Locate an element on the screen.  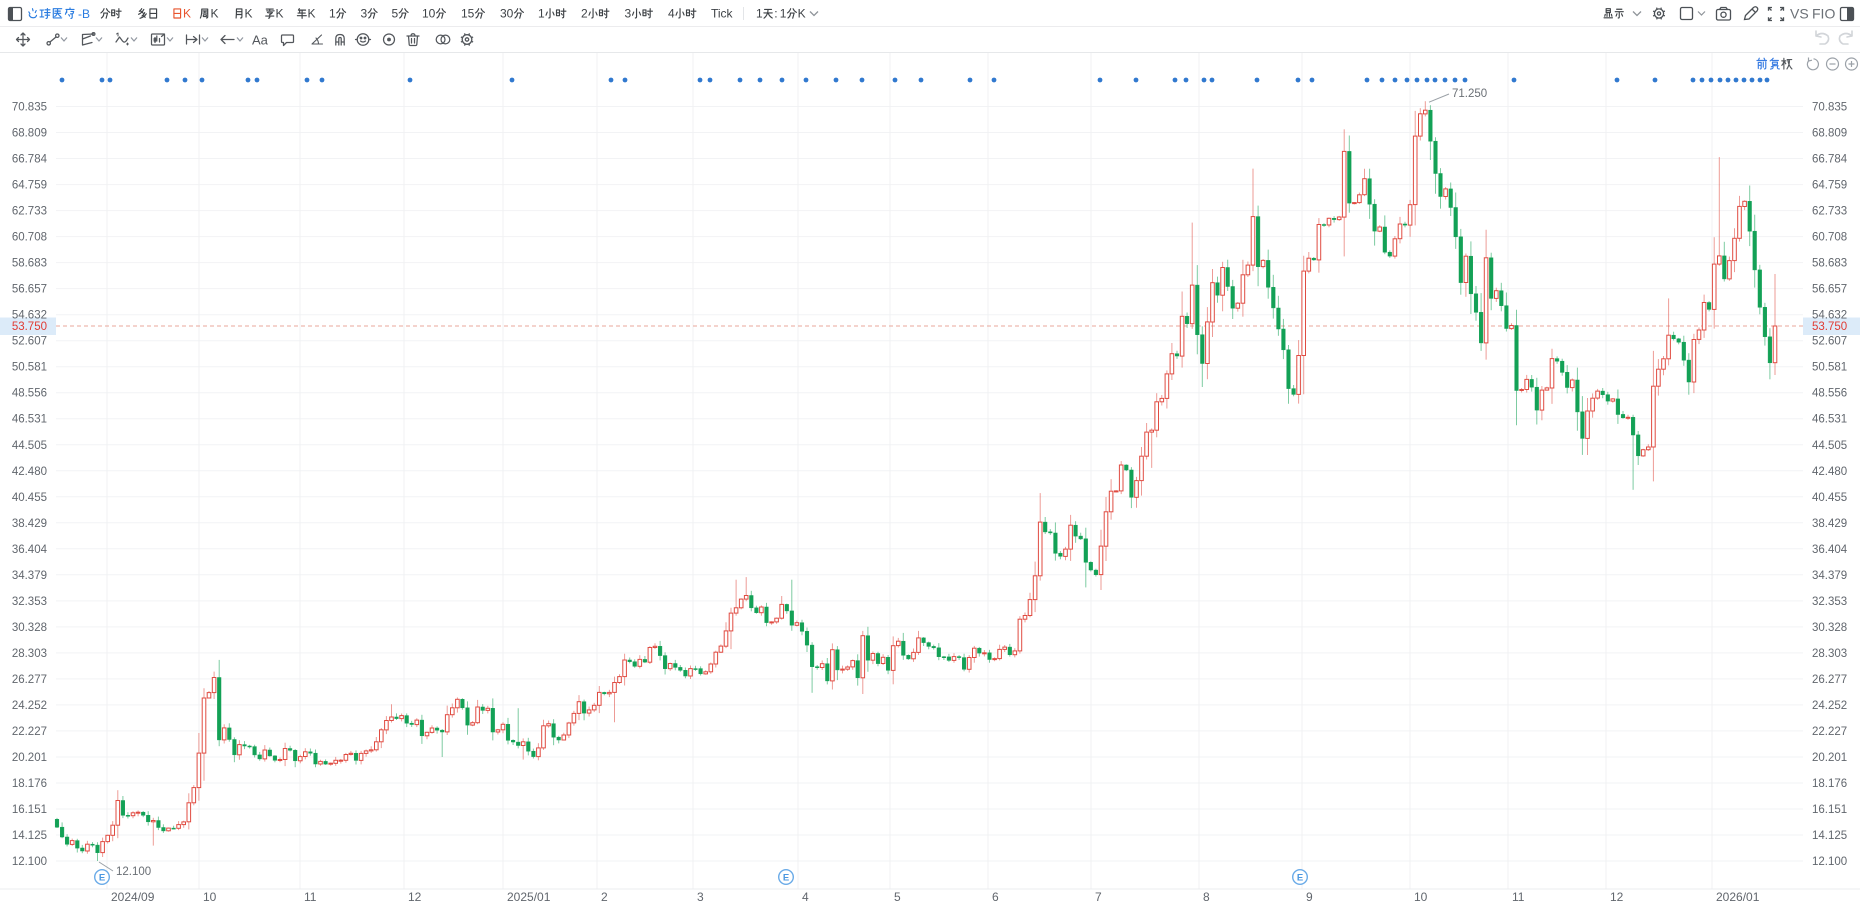
svg-text: 2024/09 is located at coordinates (133, 897).